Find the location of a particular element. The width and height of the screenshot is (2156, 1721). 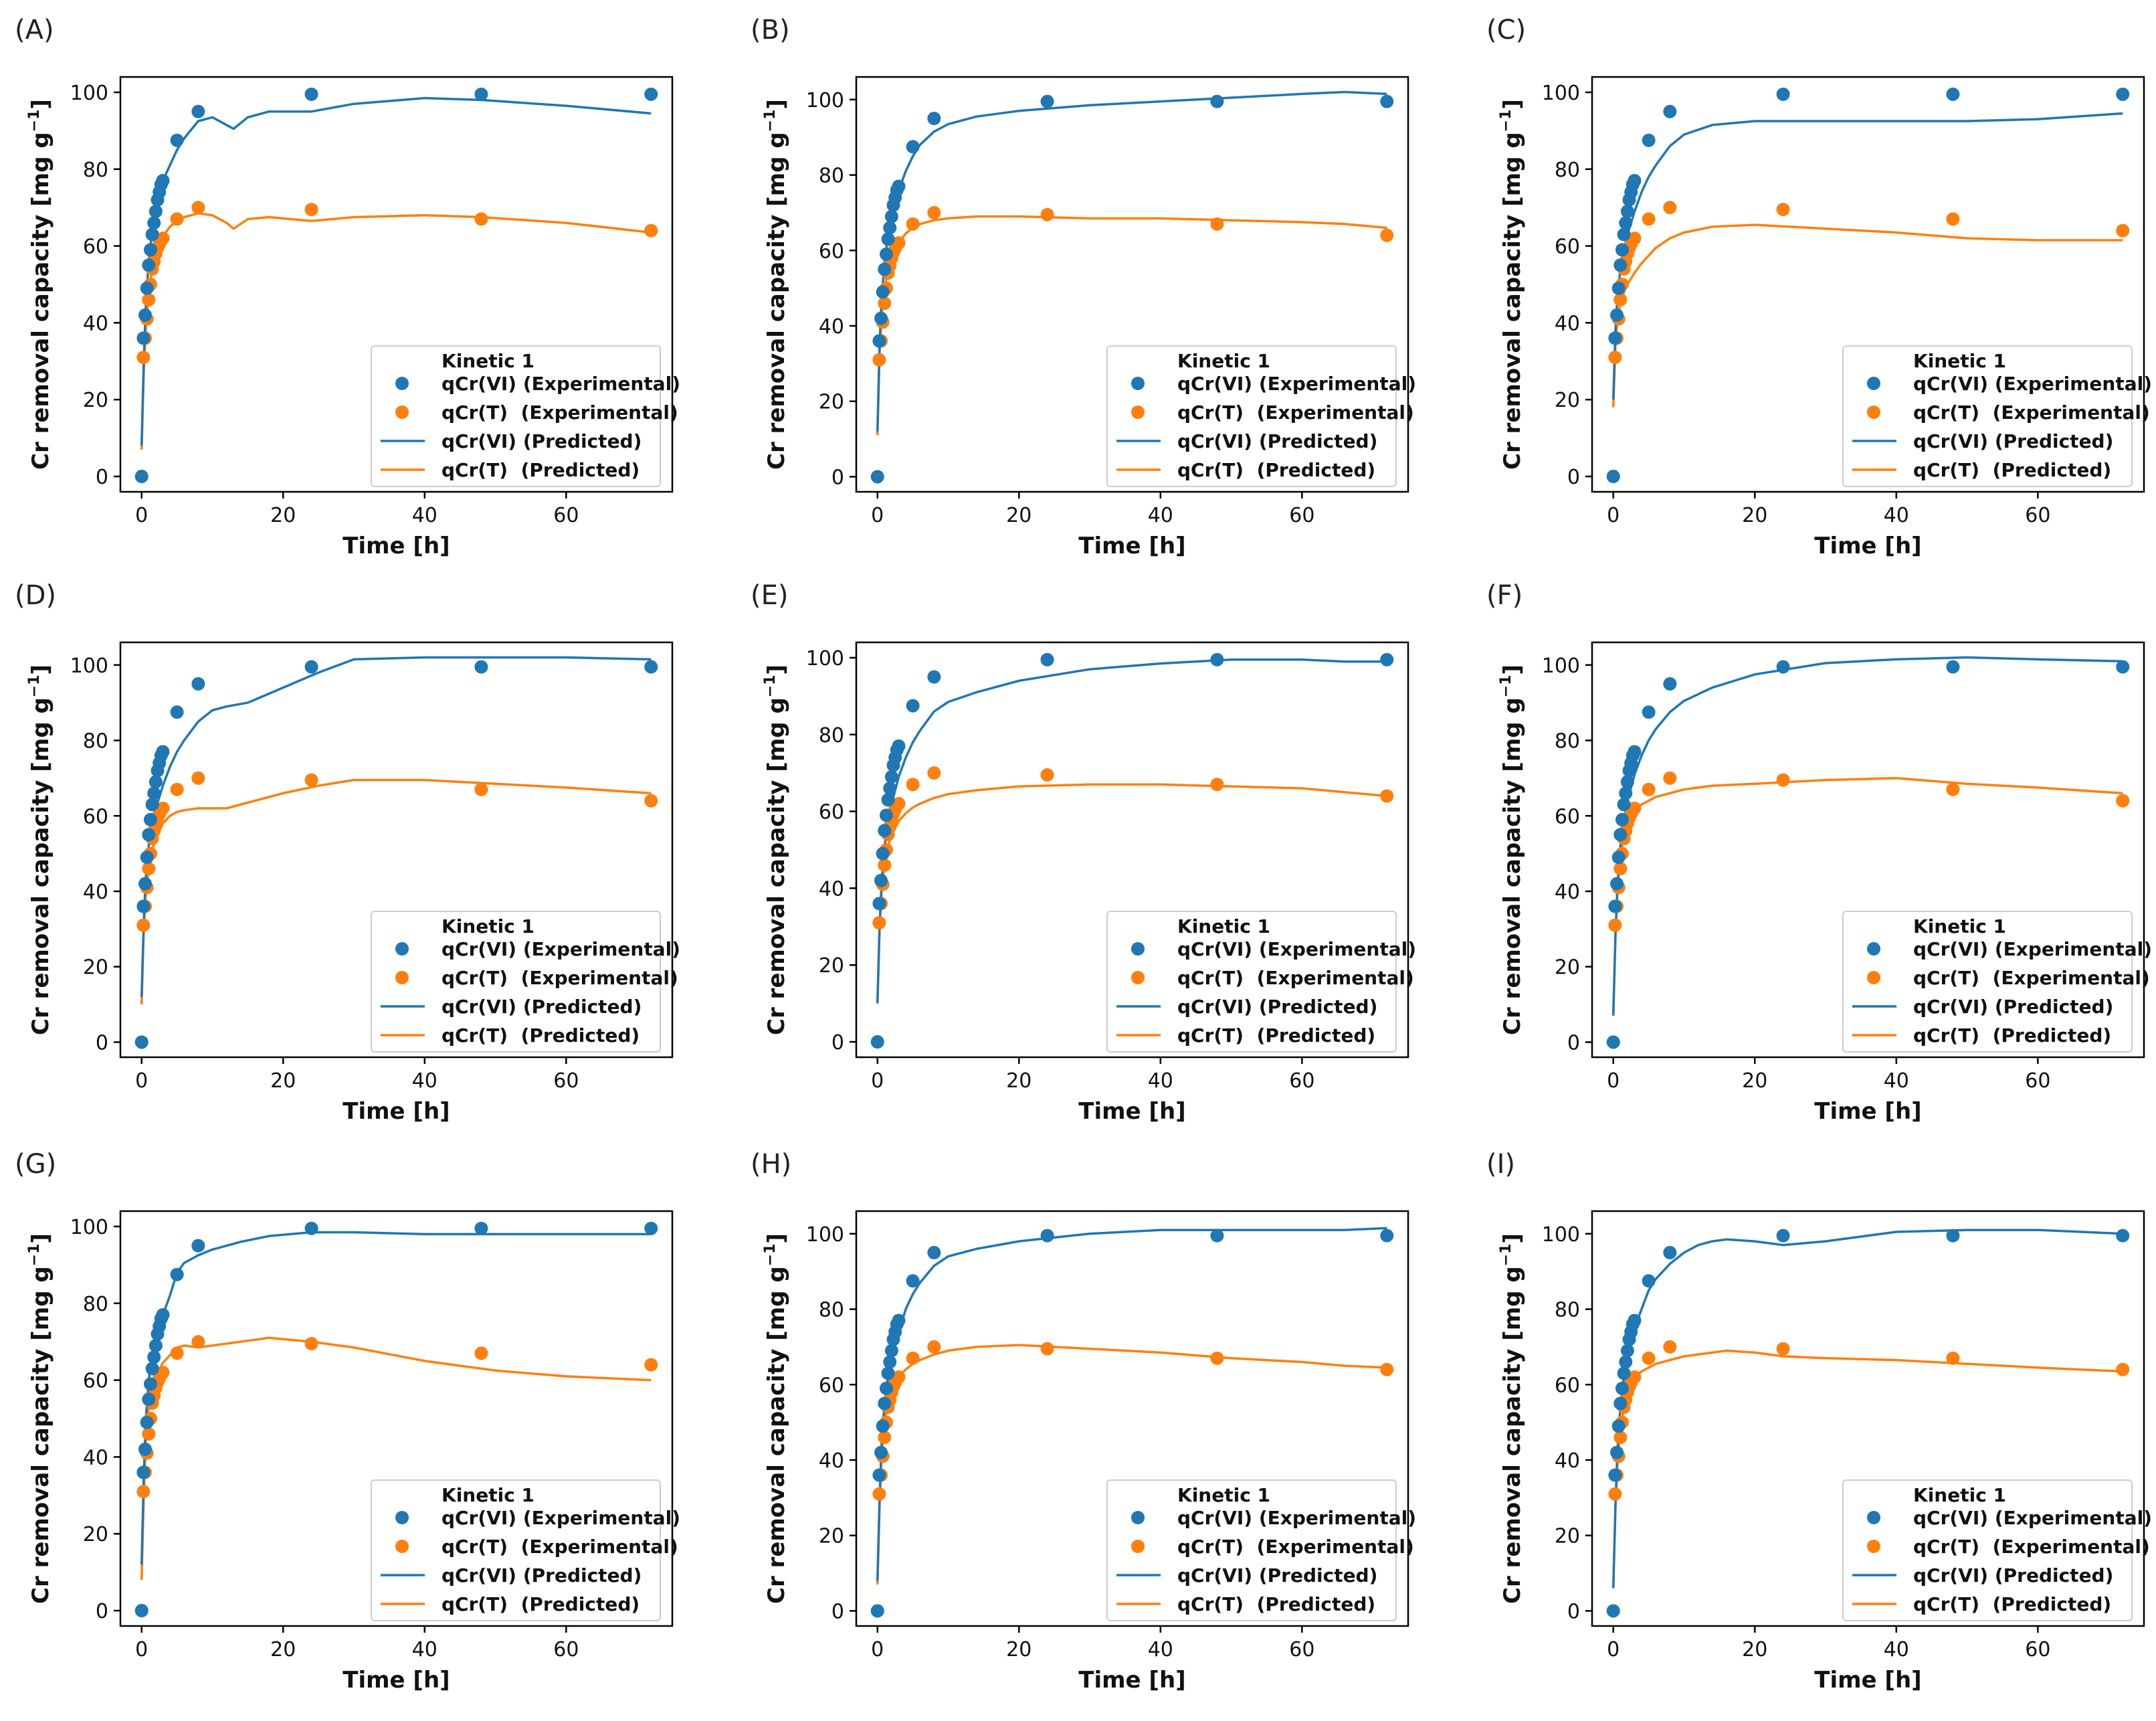

y-tick-label: 40 is located at coordinates (1567, 323).